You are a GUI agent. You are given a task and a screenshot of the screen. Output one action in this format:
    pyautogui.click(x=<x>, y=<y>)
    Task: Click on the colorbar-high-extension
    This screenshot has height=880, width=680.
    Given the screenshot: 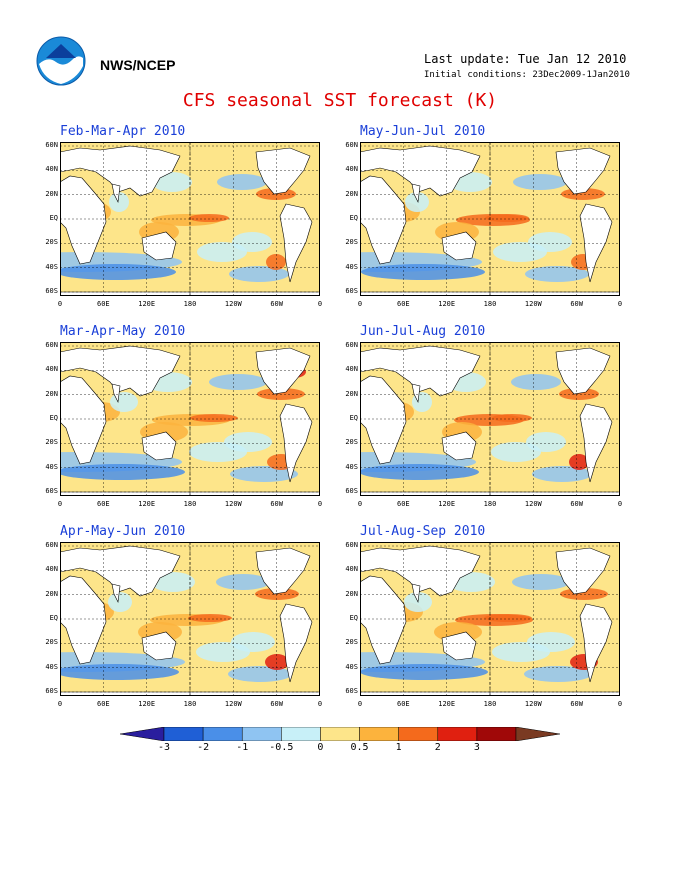 What is the action you would take?
    pyautogui.click(x=537, y=734)
    